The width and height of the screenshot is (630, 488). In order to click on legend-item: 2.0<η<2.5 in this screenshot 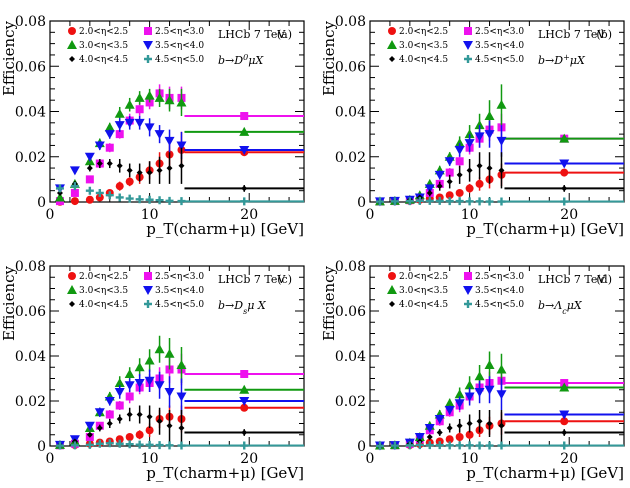, I will do `click(418, 277)`.